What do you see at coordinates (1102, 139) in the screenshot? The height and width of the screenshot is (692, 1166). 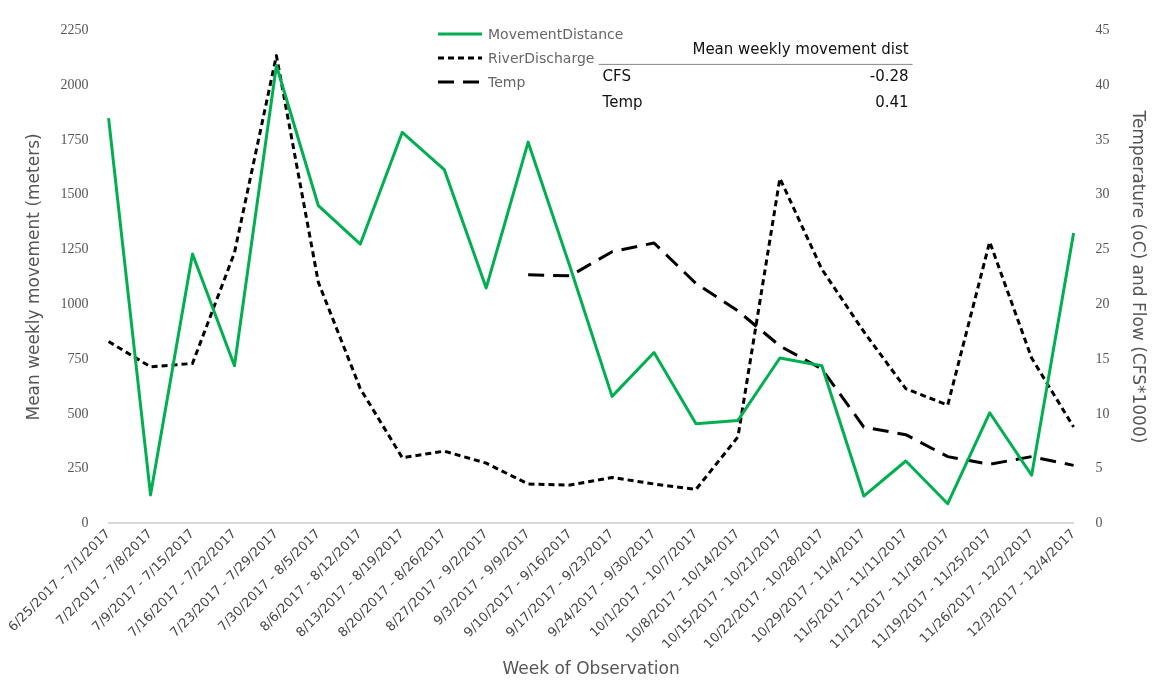 I see `y2-tick-label: 35` at bounding box center [1102, 139].